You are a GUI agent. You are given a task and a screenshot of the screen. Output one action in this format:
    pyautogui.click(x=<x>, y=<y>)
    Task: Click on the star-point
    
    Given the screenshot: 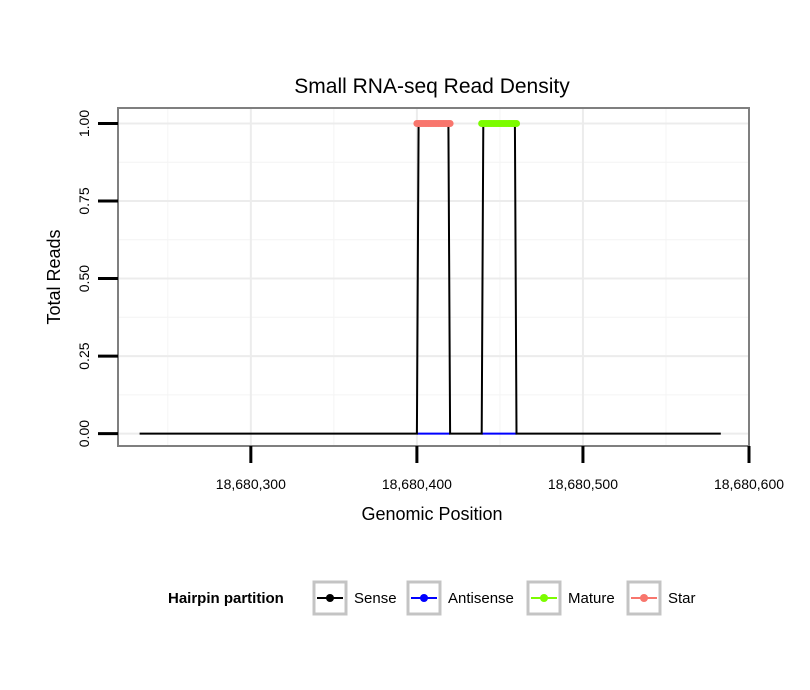 What is the action you would take?
    pyautogui.click(x=450, y=124)
    